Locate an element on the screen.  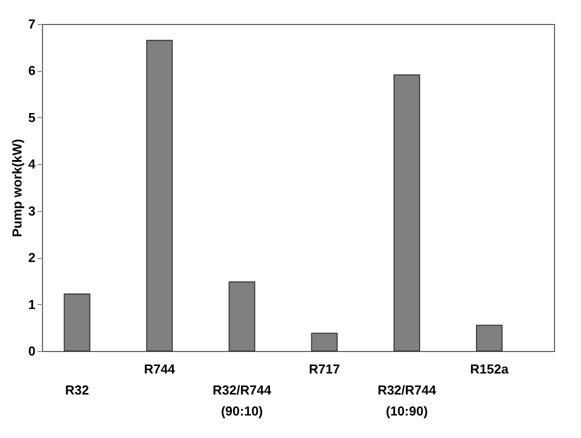
y-tick-label: 1 is located at coordinates (32, 304).